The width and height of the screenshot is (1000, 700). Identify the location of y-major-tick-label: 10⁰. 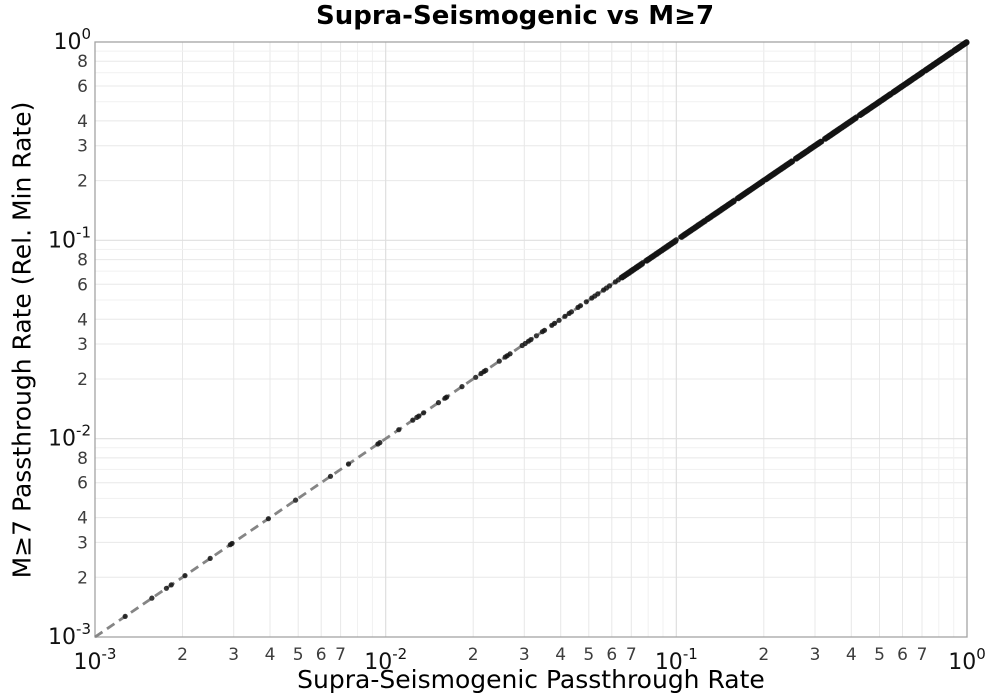
(72, 40).